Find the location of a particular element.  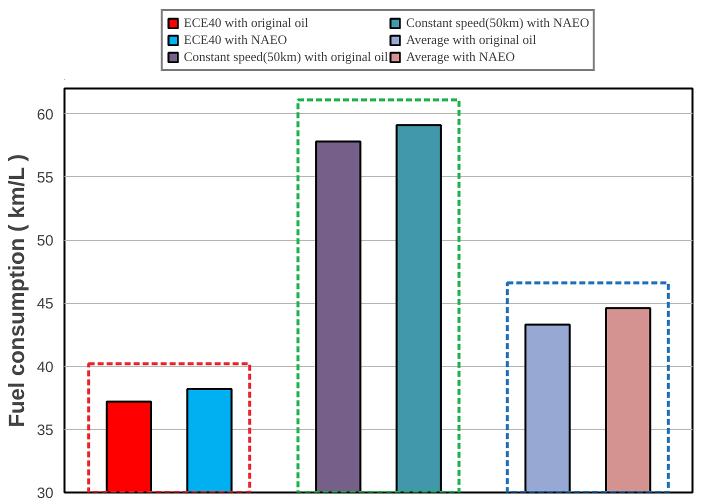

legend-label: Constant speed(50km) with NAEO is located at coordinates (498, 23).